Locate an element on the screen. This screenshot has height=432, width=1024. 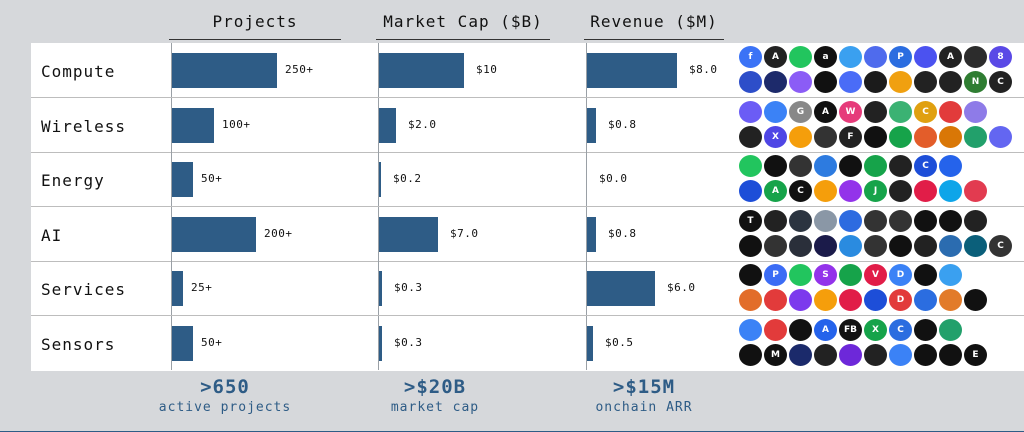
project-logo-icon: V is located at coordinates (875, 275).